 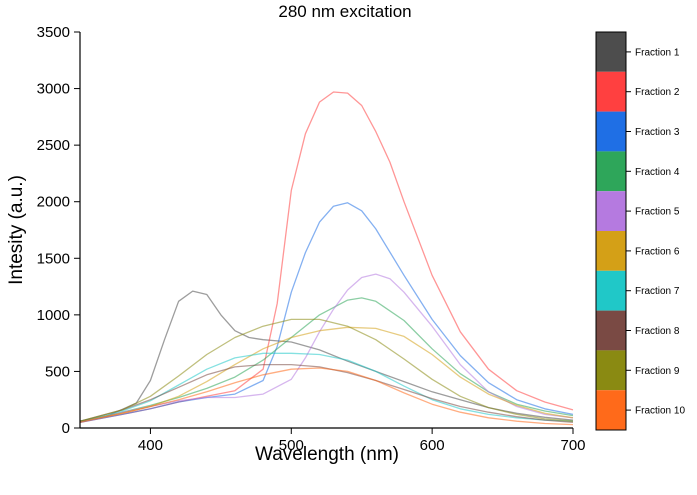 What do you see at coordinates (66, 428) in the screenshot?
I see `y-tick-label: 0` at bounding box center [66, 428].